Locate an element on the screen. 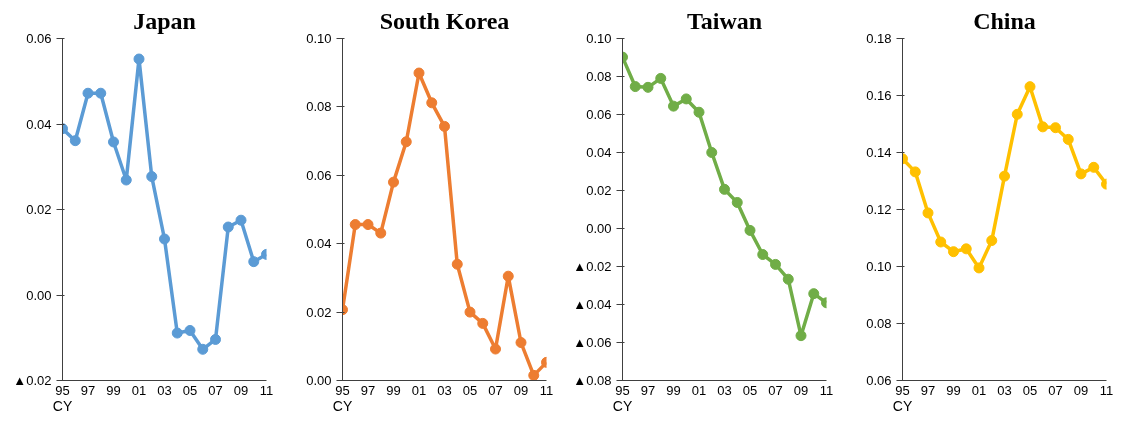  chart-title: South Korea is located at coordinates (444, 20).